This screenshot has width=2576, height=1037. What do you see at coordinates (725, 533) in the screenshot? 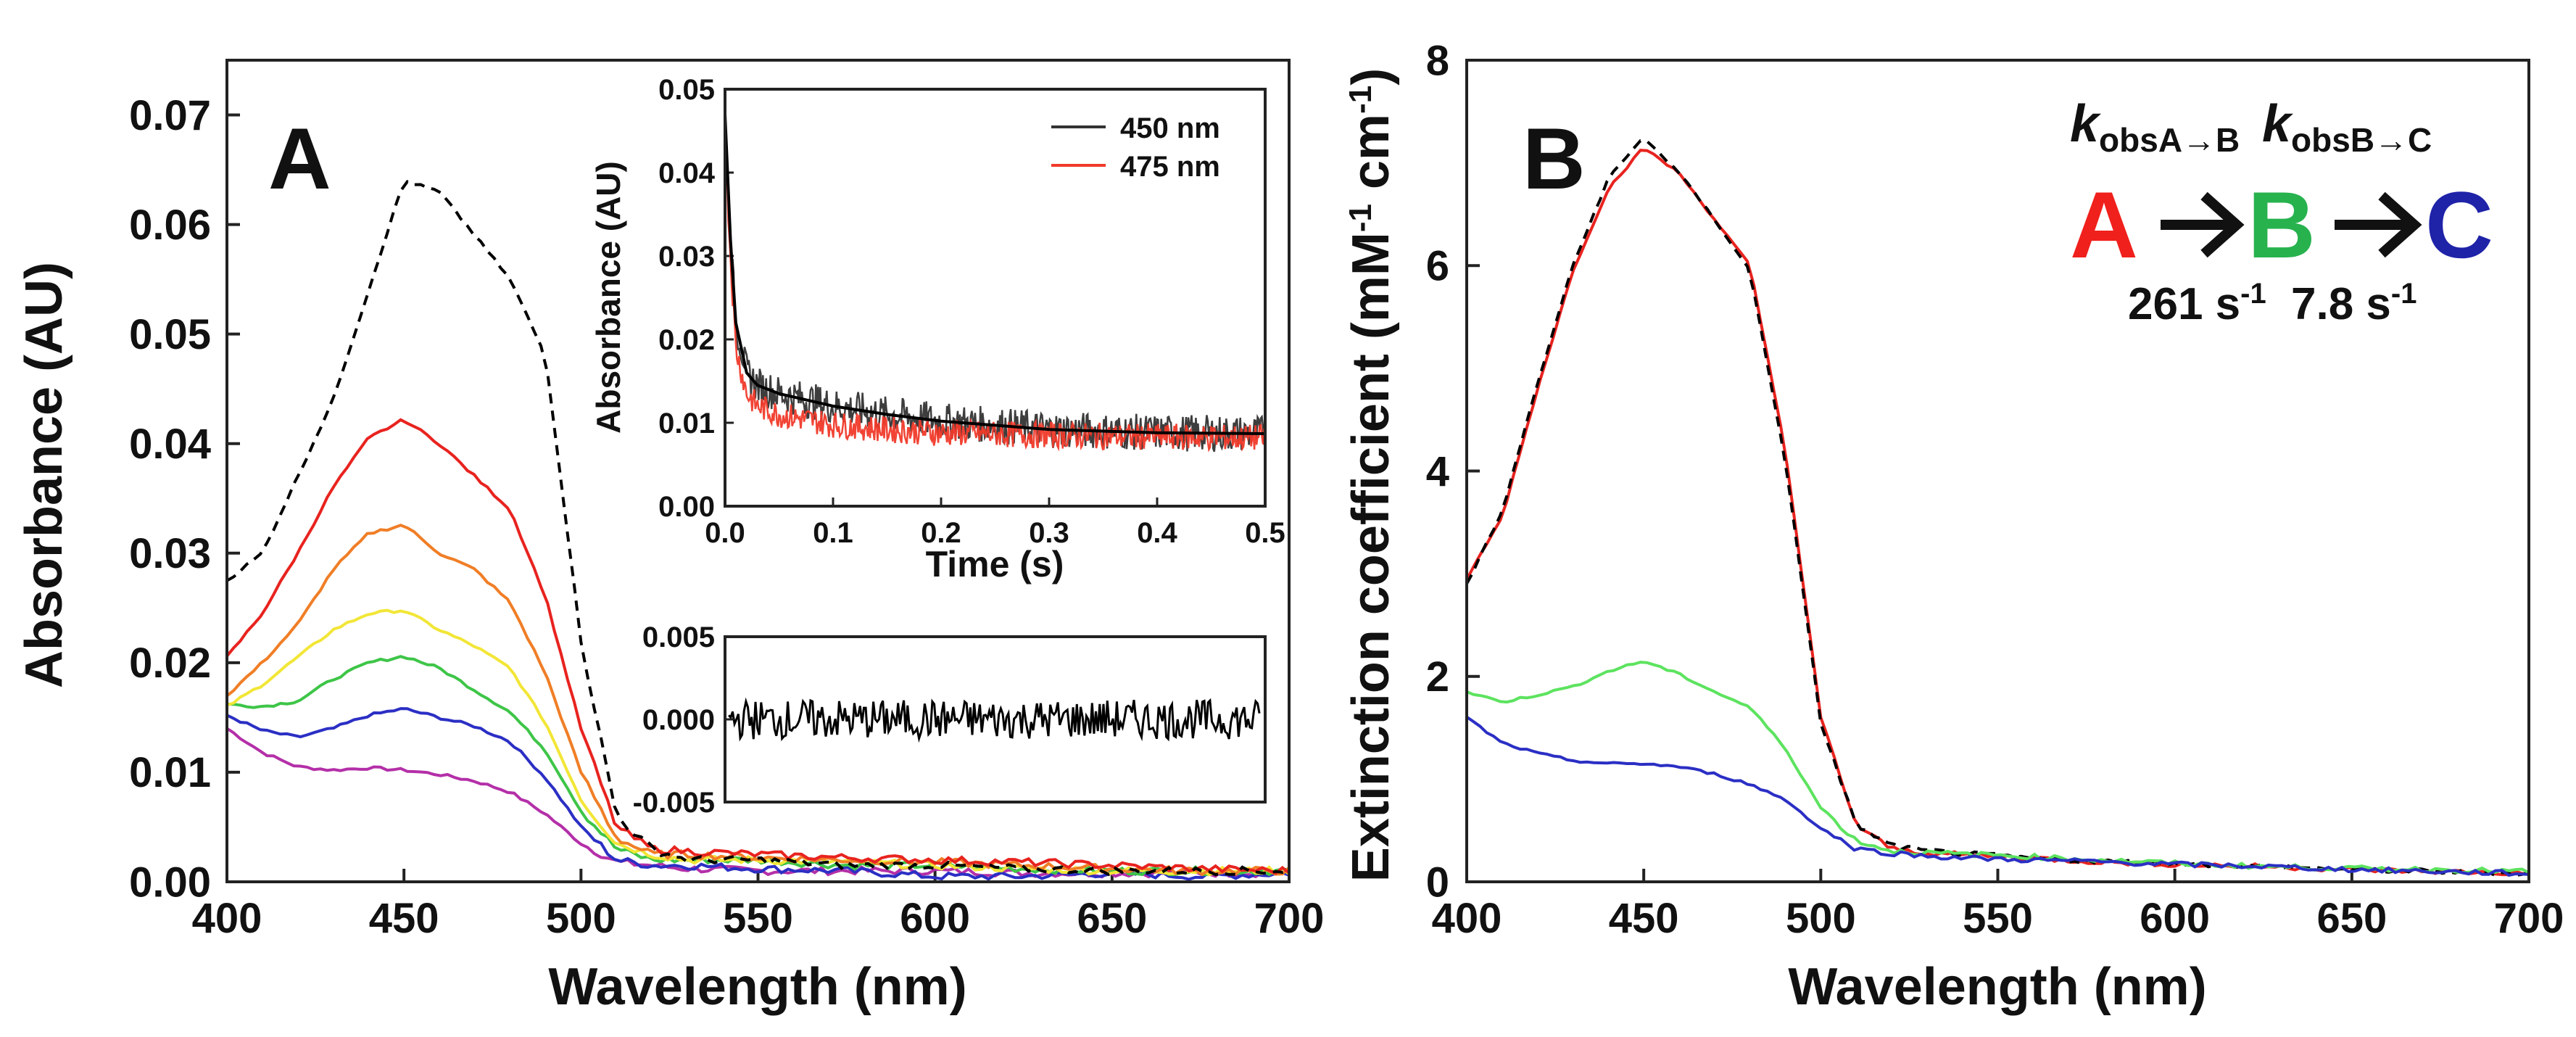
I see `x-tick-label: 0.0` at bounding box center [725, 533].